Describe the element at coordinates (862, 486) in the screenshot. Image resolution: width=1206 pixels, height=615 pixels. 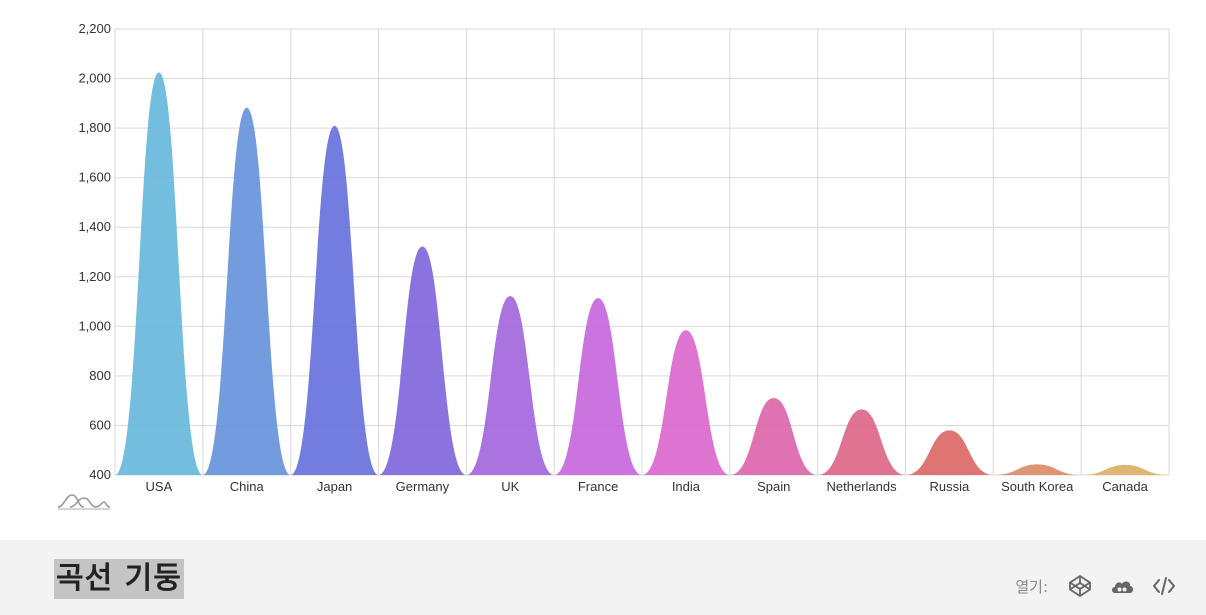
I see `x-tick-label: Netherlands` at that location.